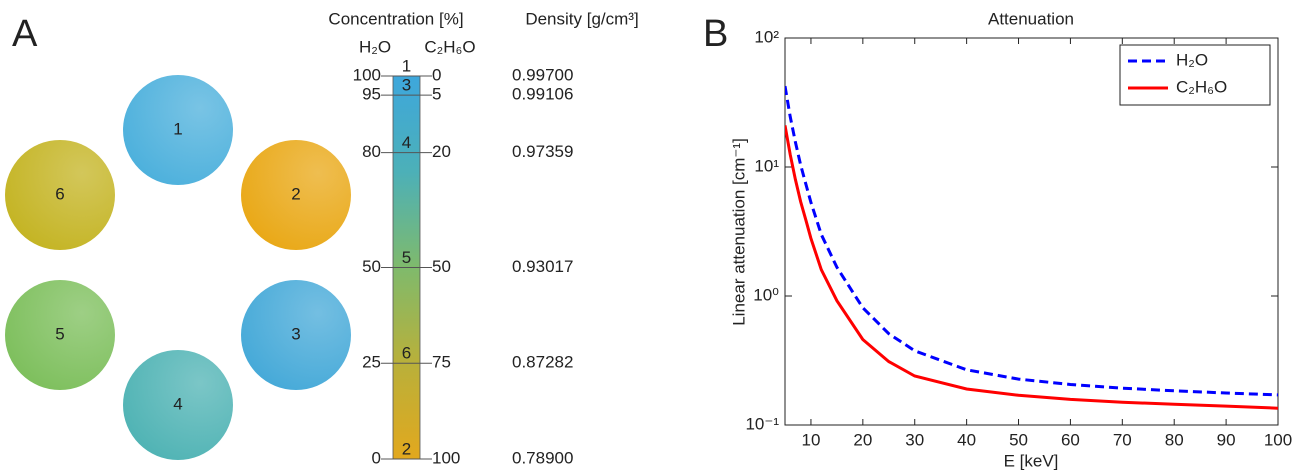 Image resolution: width=1296 pixels, height=472 pixels. What do you see at coordinates (914, 439) in the screenshot?
I see `x-tick-label: 30` at bounding box center [914, 439].